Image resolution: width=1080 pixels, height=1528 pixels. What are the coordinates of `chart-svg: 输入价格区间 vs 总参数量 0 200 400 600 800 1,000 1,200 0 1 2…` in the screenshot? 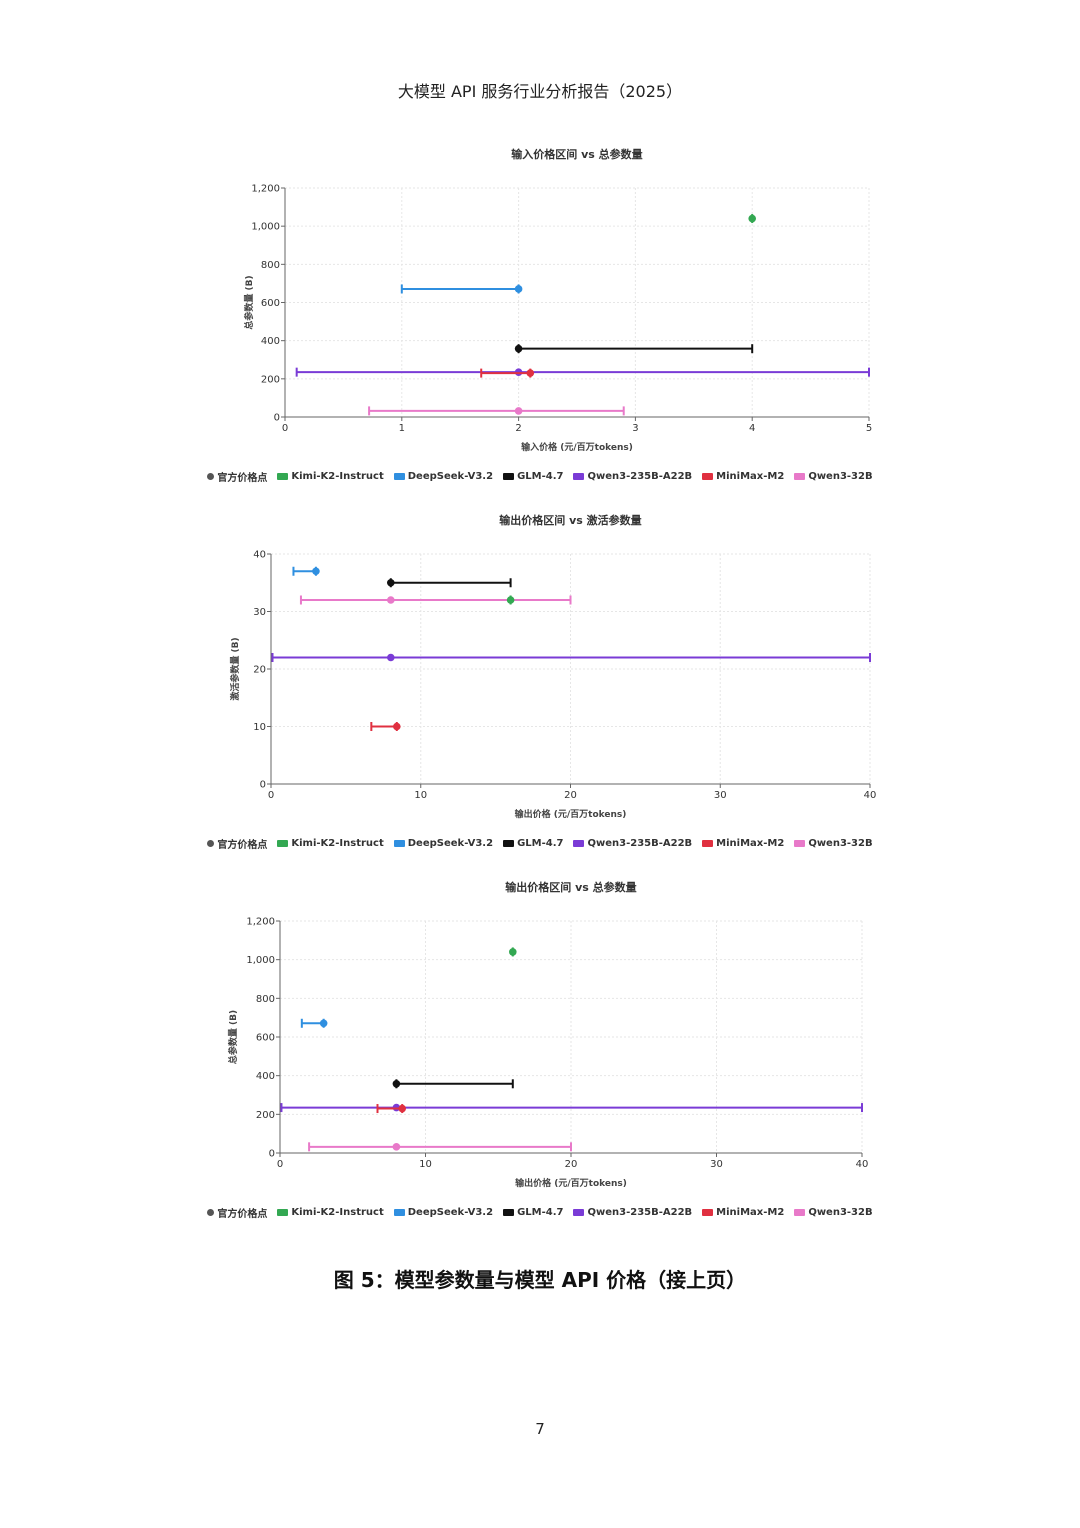 It's located at (557, 300).